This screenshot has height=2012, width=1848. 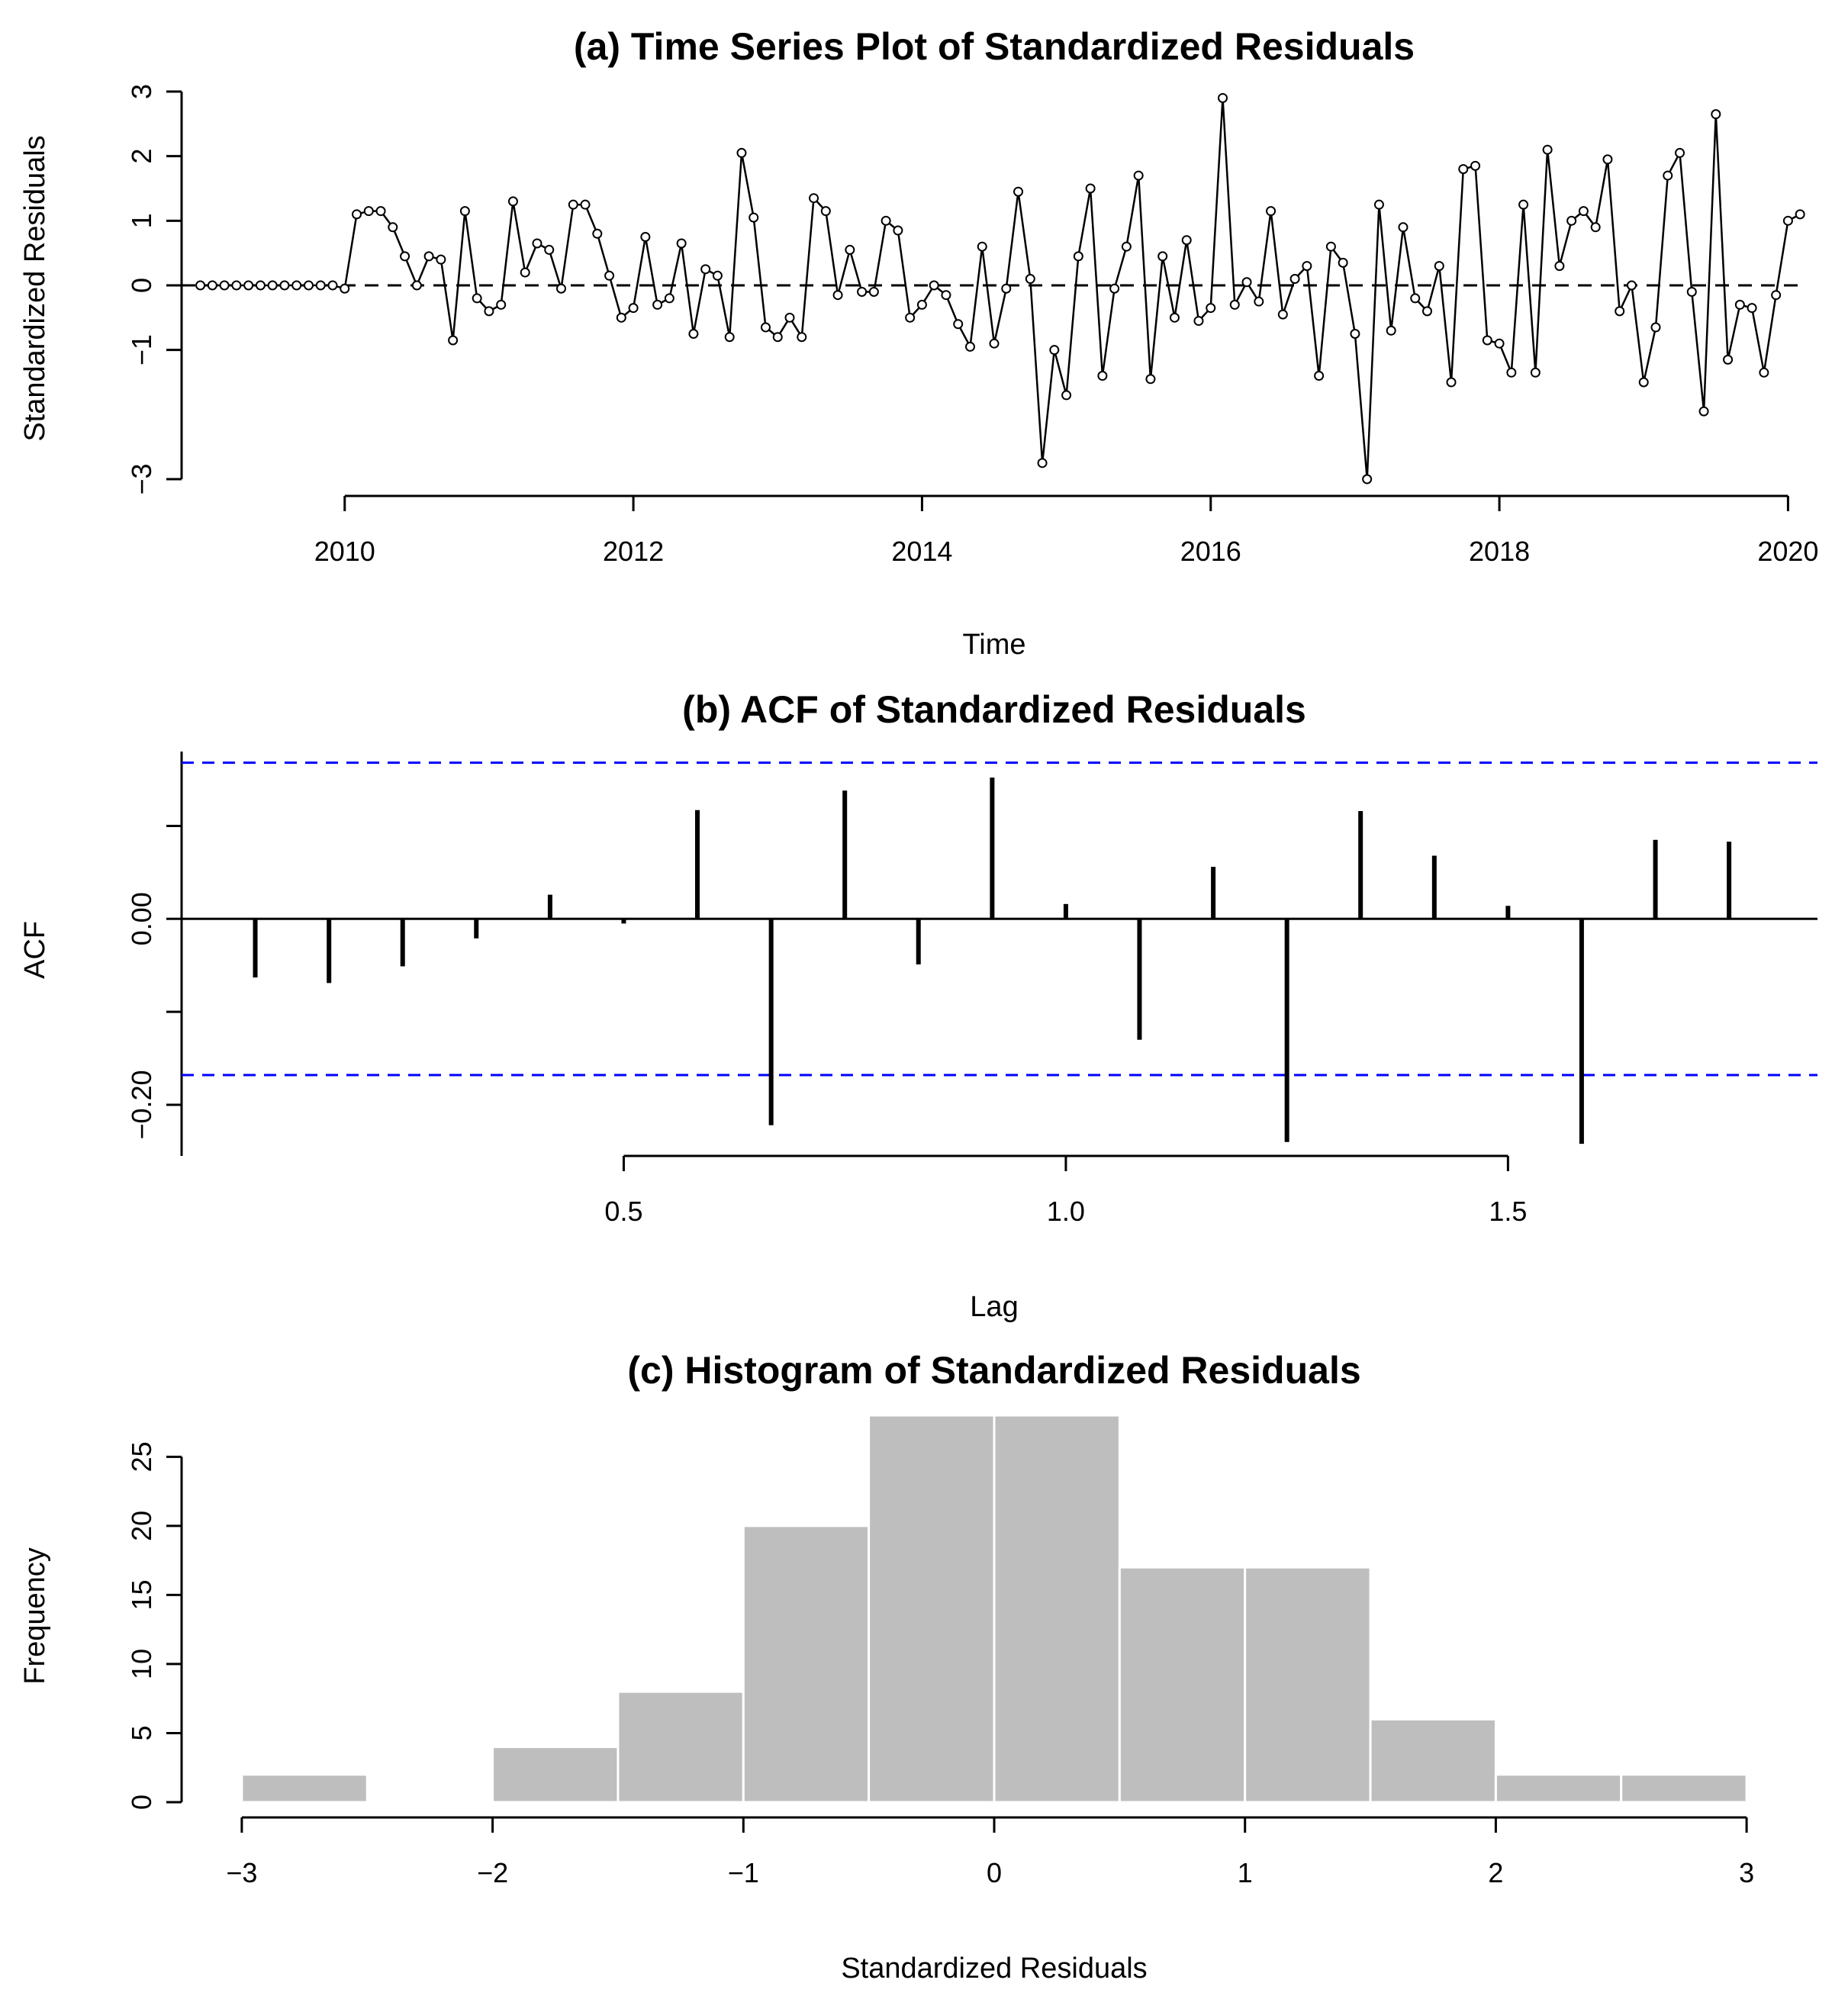 I want to click on x-tick-label-a: 2016, so click(x=1210, y=551).